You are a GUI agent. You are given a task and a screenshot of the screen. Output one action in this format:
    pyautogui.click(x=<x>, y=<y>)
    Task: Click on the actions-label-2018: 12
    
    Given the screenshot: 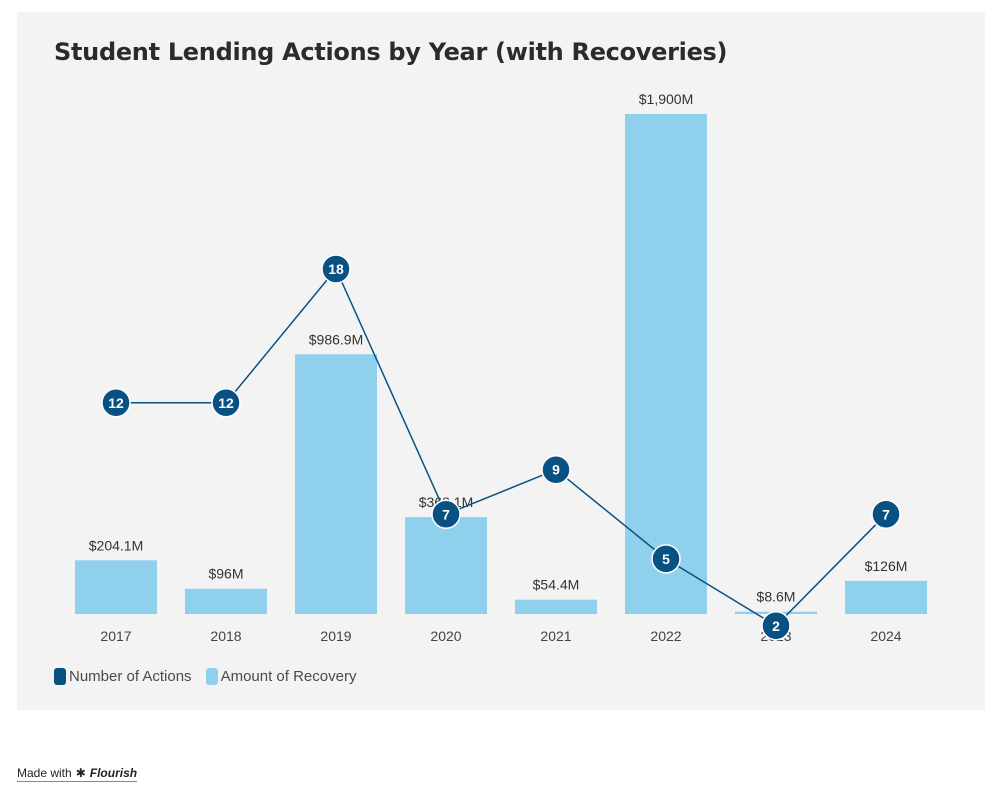 What is the action you would take?
    pyautogui.click(x=226, y=403)
    